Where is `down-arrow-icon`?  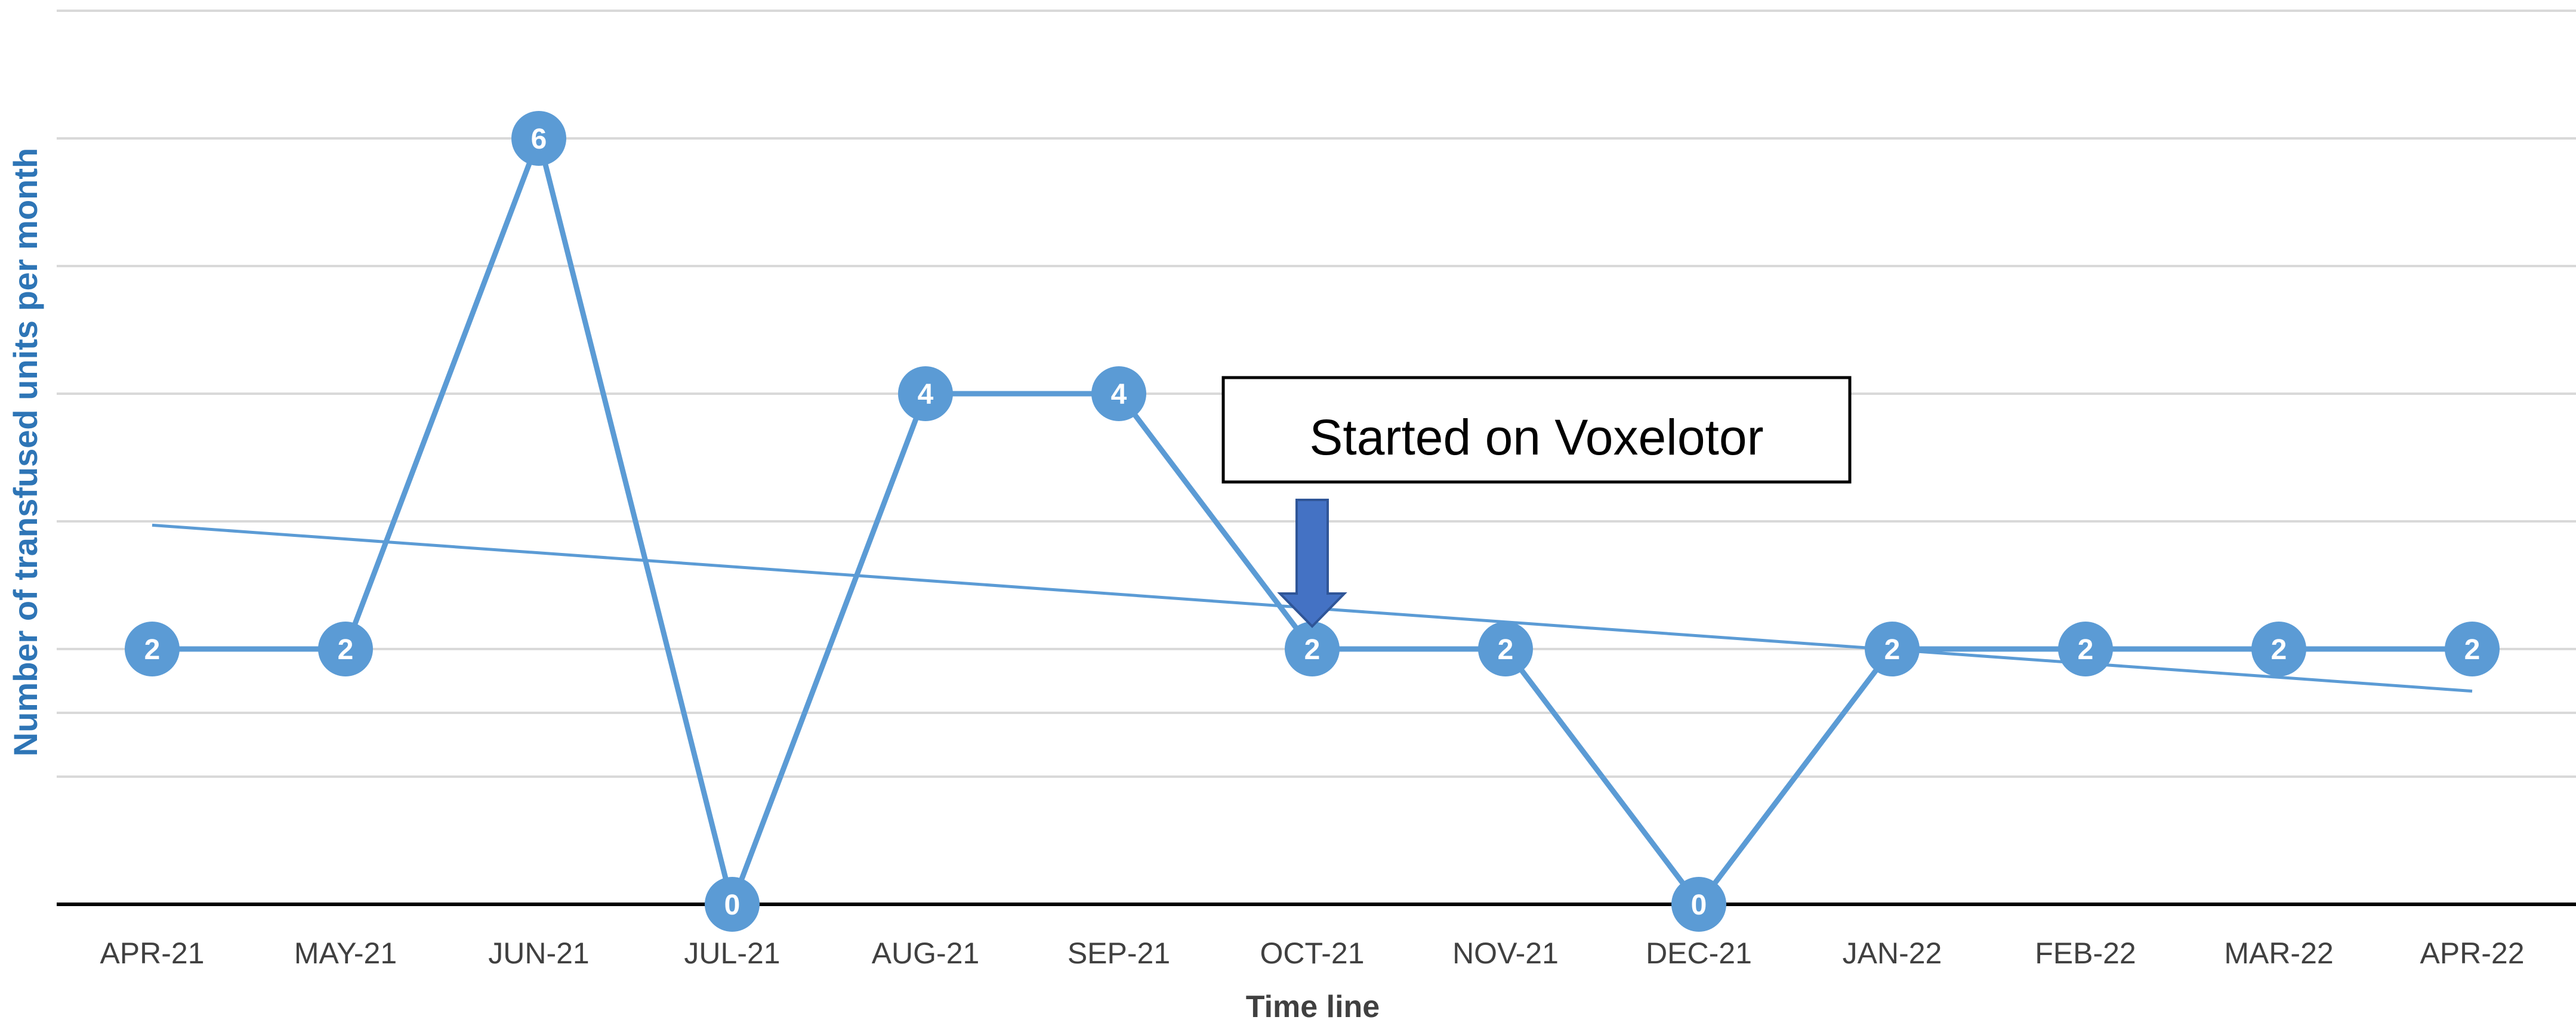
down-arrow-icon is located at coordinates (1312, 563).